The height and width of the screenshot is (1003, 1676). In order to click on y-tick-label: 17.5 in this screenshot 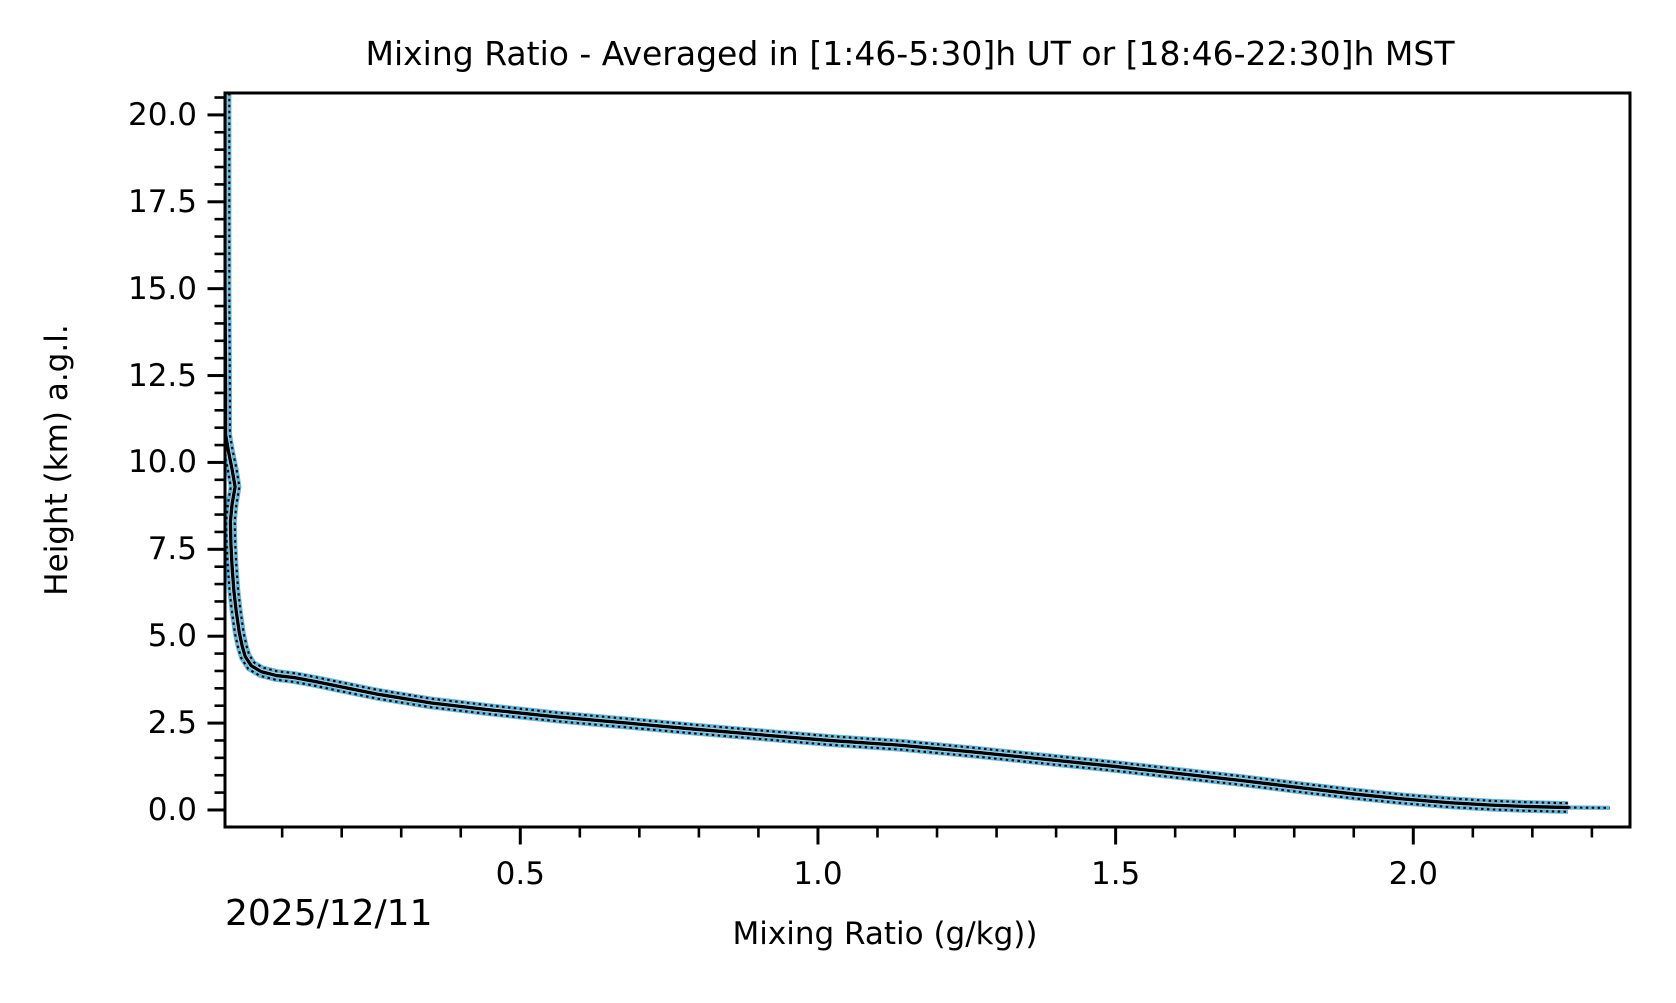, I will do `click(162, 201)`.